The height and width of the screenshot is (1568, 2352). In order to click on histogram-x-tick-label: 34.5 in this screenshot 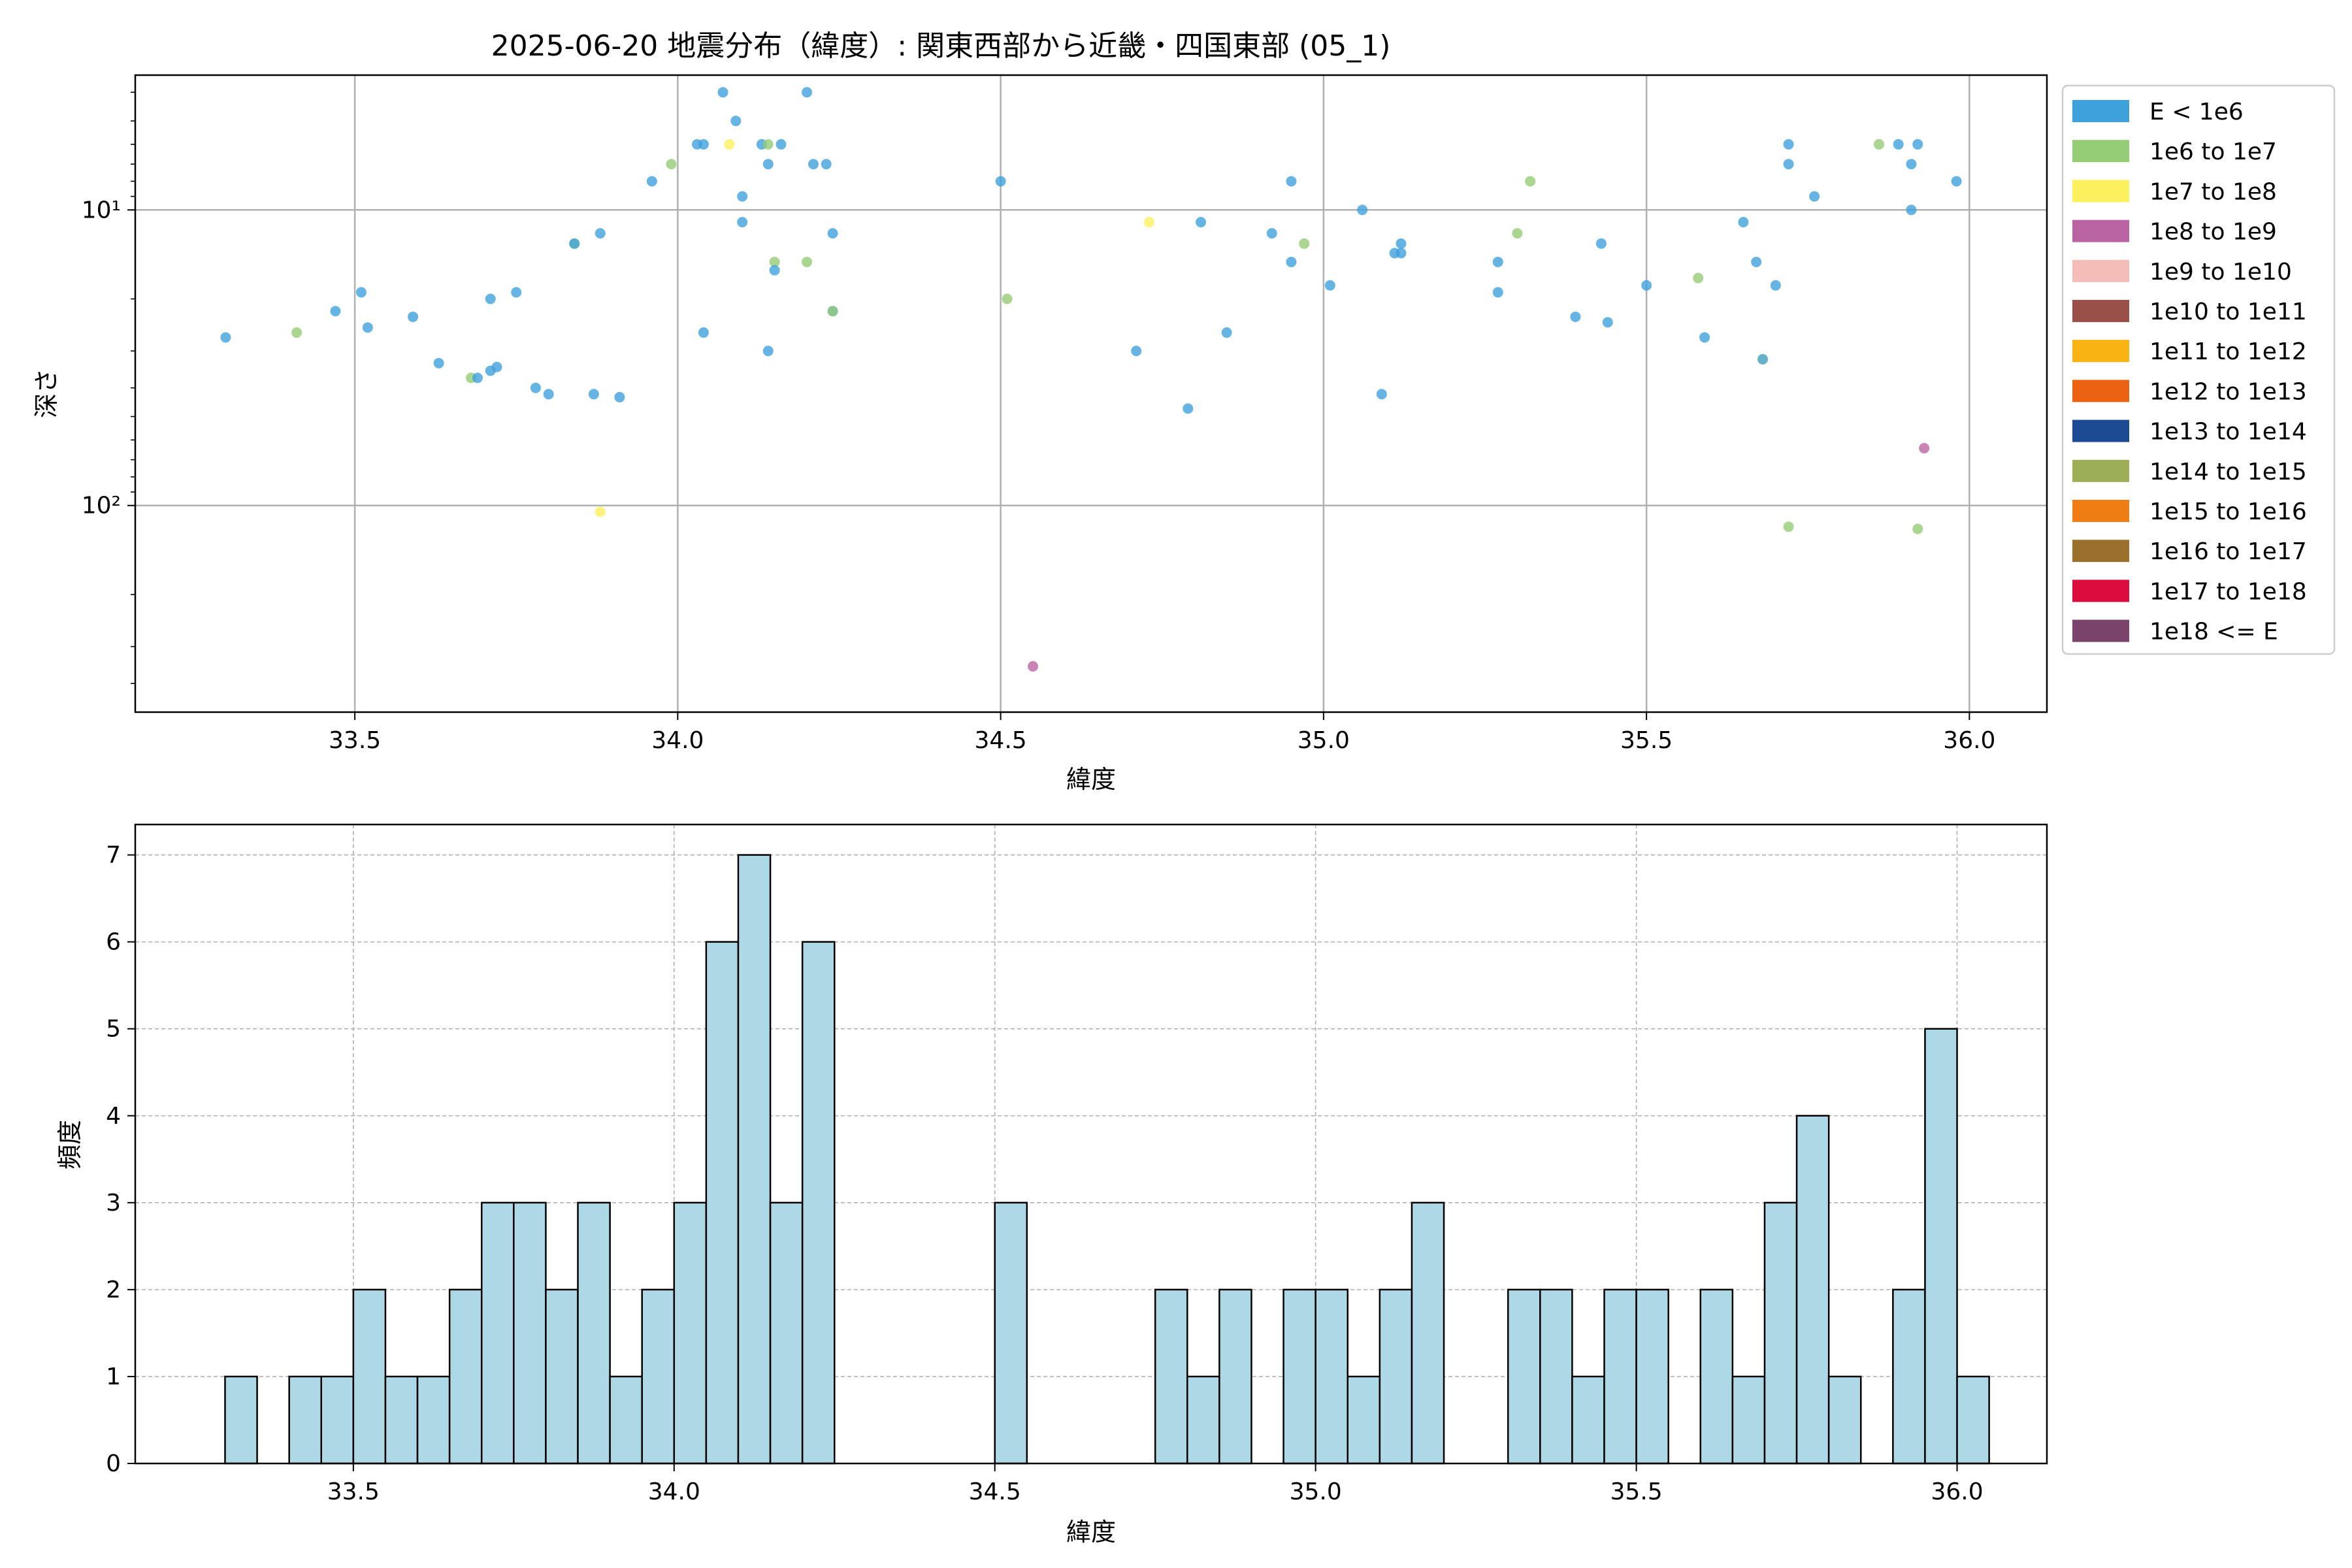, I will do `click(995, 1491)`.